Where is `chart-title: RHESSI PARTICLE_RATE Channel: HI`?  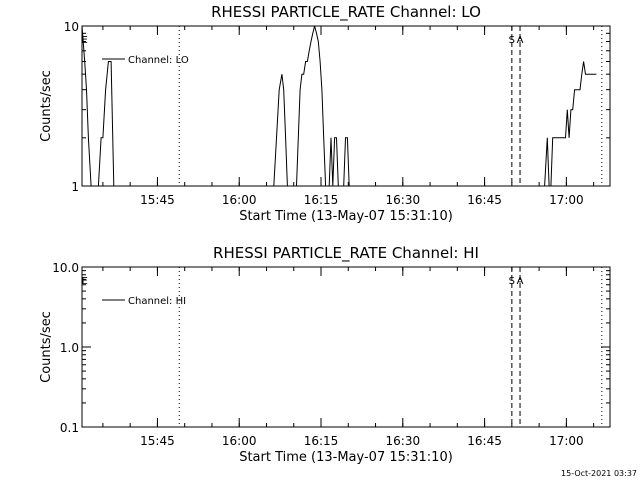
chart-title: RHESSI PARTICLE_RATE Channel: HI is located at coordinates (346, 253).